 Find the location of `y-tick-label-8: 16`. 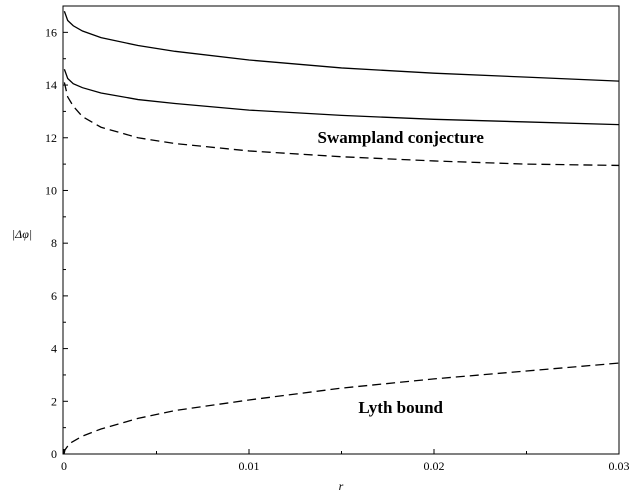

y-tick-label-8: 16 is located at coordinates (51, 32).